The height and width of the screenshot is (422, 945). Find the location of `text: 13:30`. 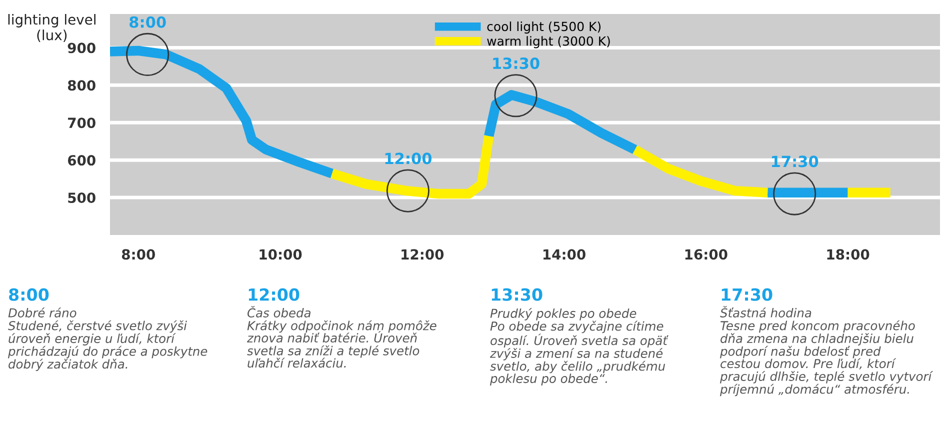

text: 13:30 is located at coordinates (517, 294).